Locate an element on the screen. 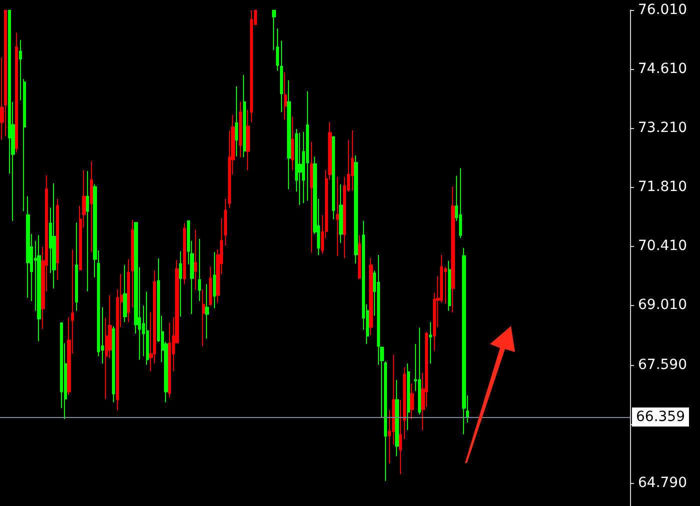 This screenshot has width=700, height=506. y-tick-label: 69.010 is located at coordinates (662, 305).